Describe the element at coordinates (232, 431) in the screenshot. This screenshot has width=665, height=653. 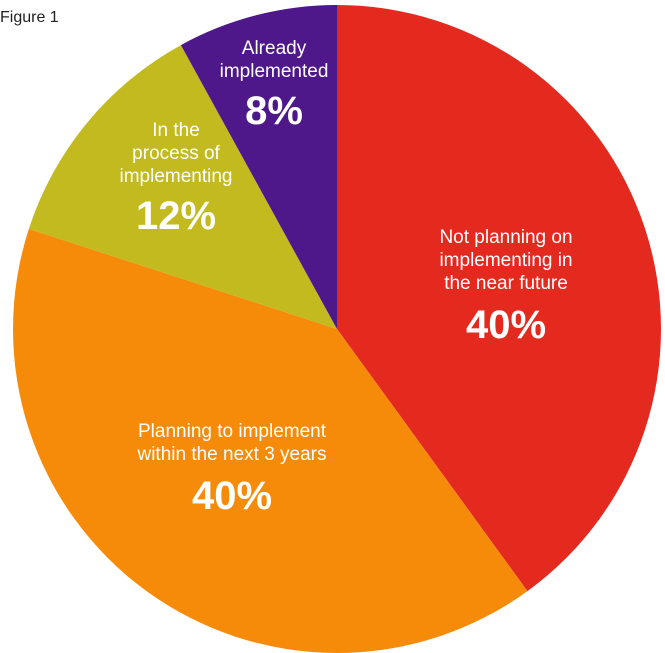
I see `slice-label-line: Planning to implement` at that location.